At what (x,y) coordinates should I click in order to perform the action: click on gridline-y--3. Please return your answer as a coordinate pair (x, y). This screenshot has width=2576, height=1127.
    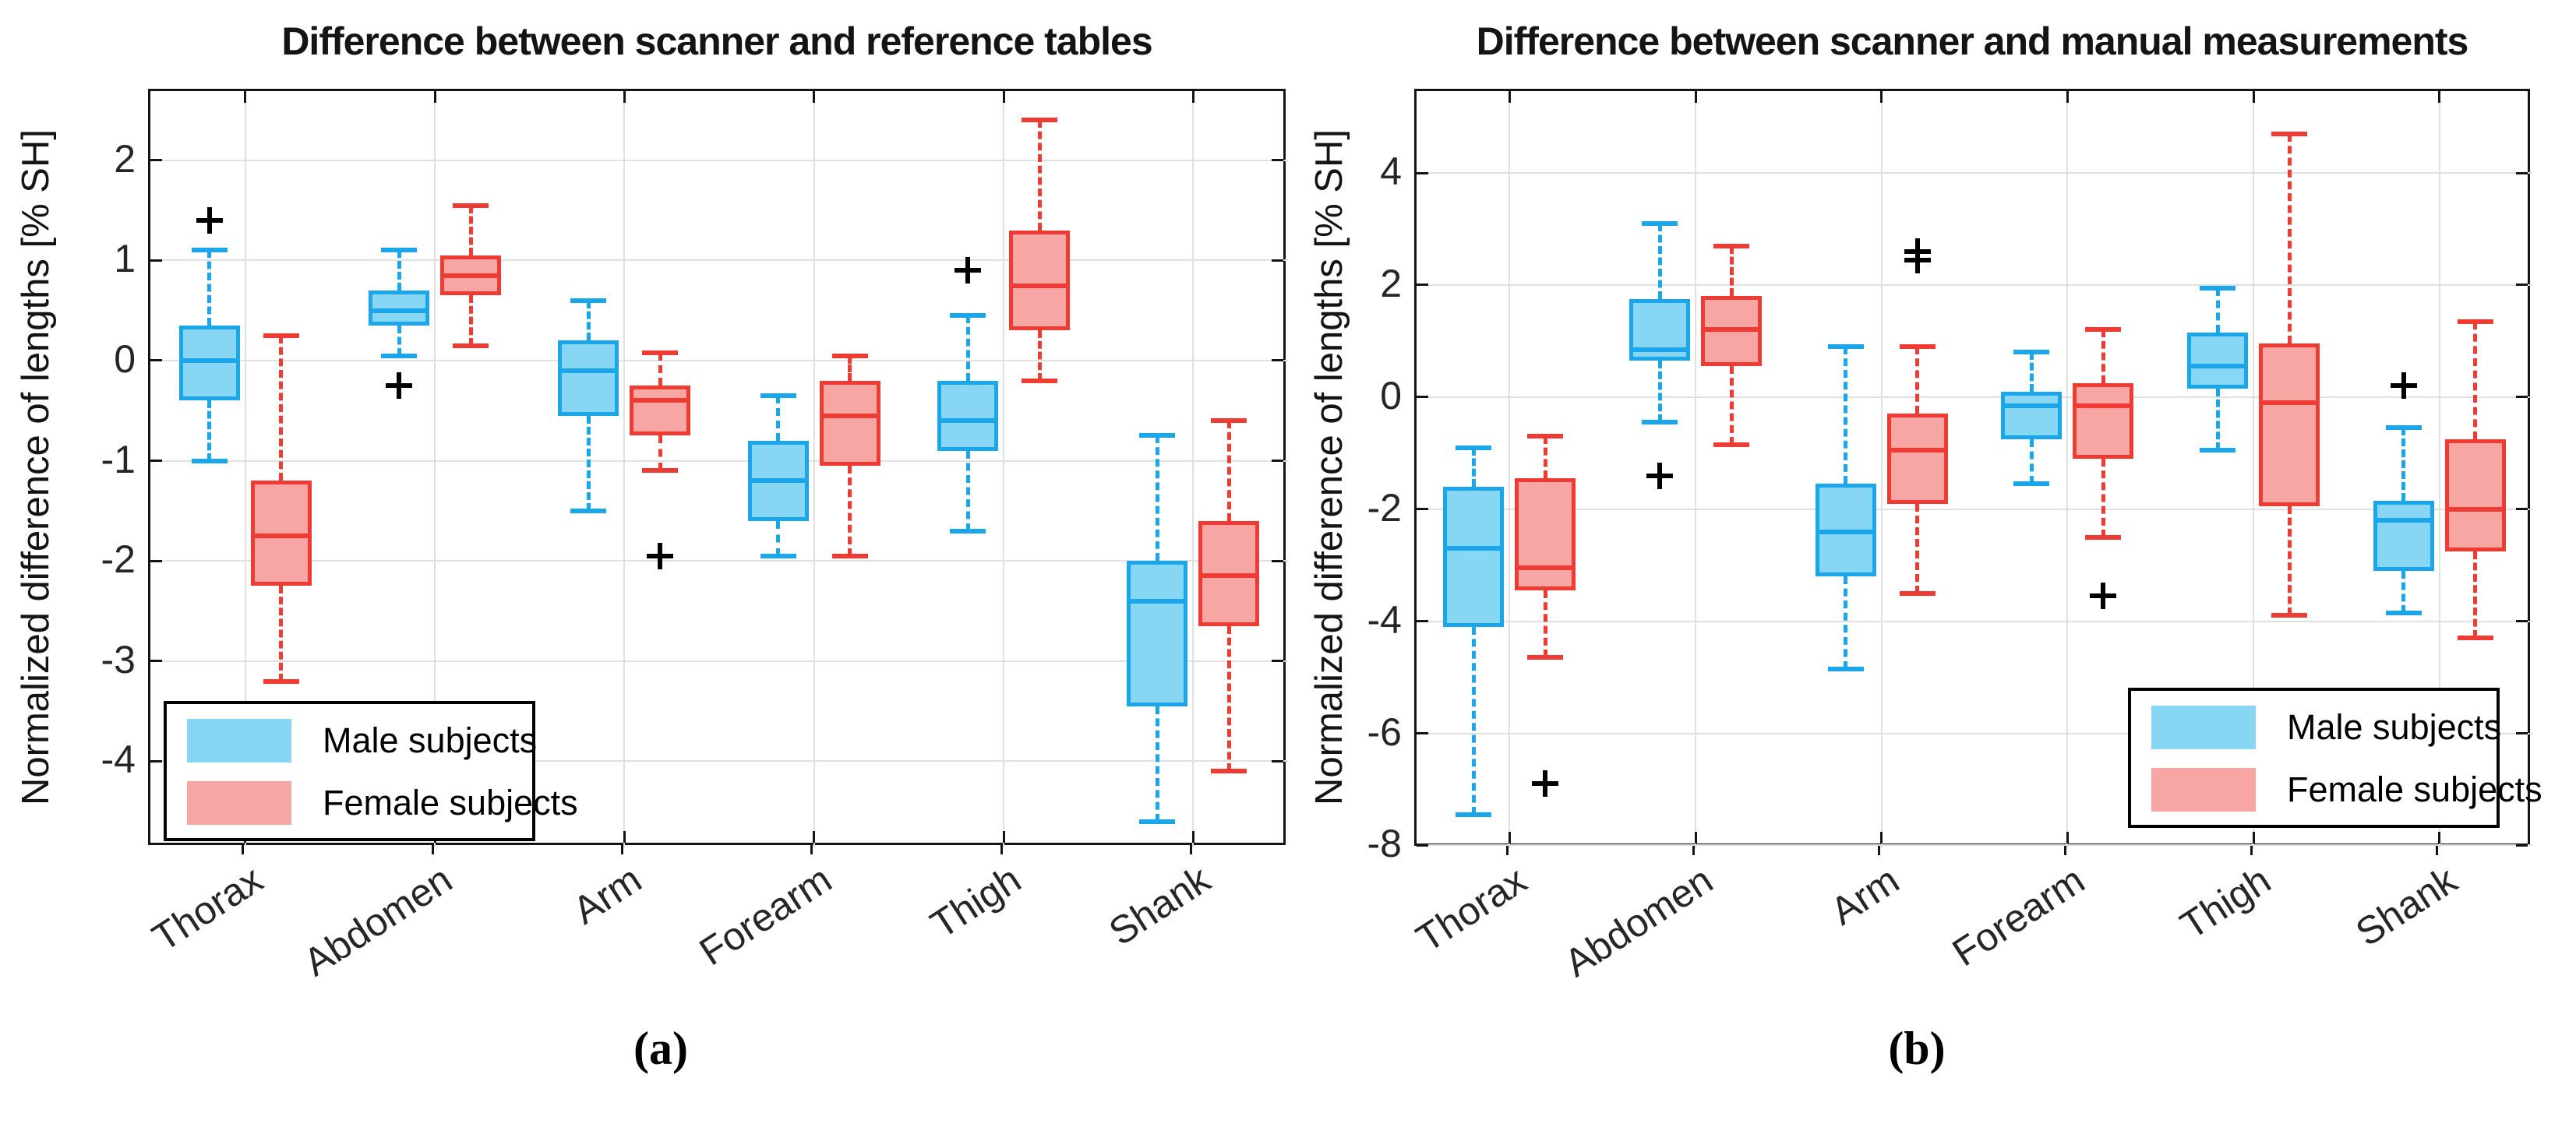
    Looking at the image, I should click on (719, 661).